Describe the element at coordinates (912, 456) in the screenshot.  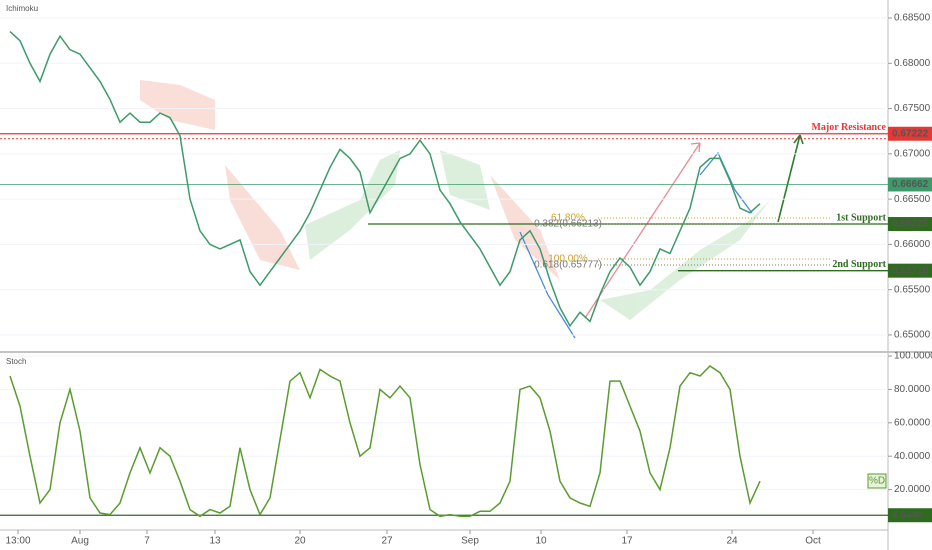
I see `y-tick-label: 40.0000` at that location.